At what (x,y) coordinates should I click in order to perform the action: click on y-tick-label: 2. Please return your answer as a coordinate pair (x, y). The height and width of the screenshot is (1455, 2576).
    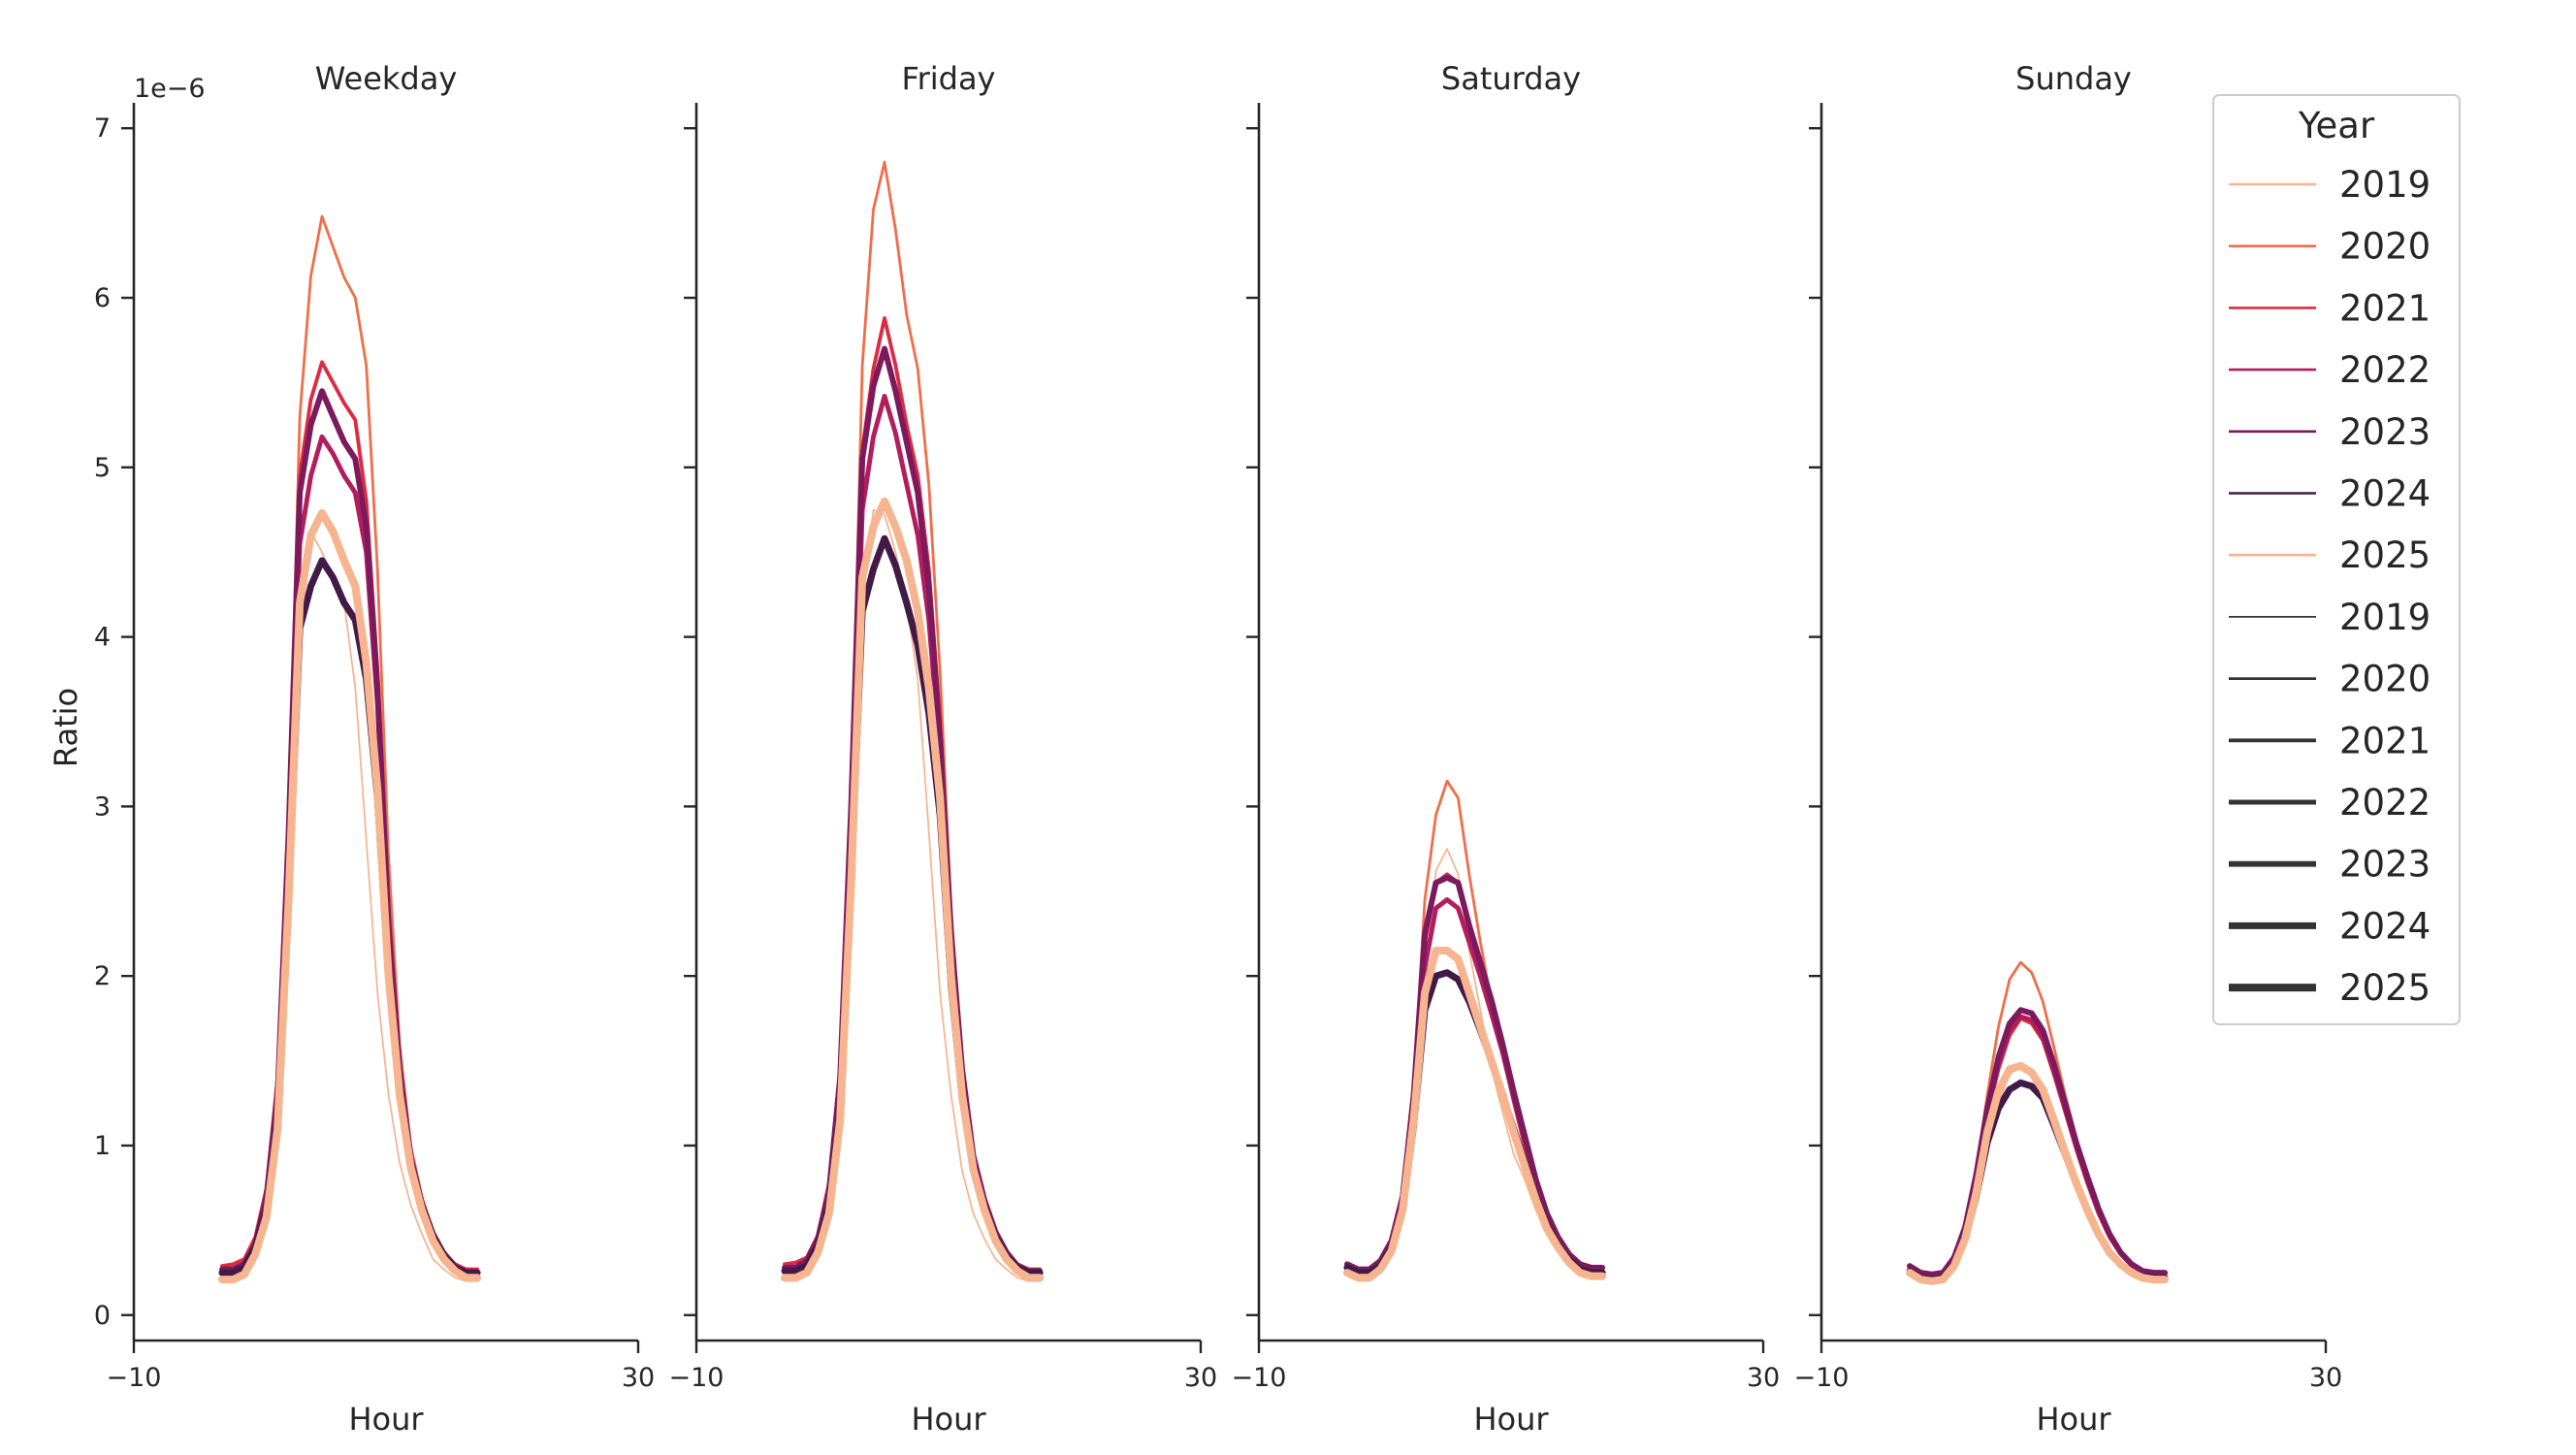
    Looking at the image, I should click on (102, 976).